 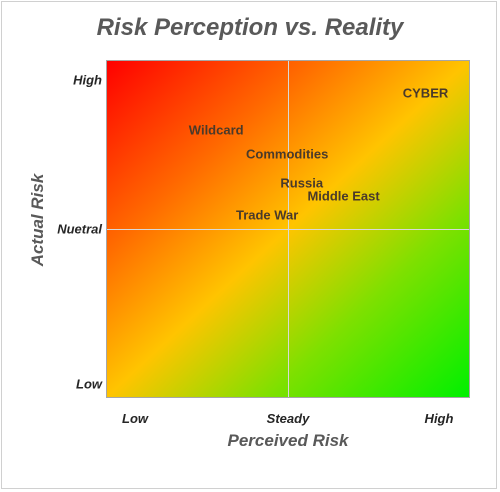 What do you see at coordinates (425, 93) in the screenshot?
I see `point-label-cyber: CYBER` at bounding box center [425, 93].